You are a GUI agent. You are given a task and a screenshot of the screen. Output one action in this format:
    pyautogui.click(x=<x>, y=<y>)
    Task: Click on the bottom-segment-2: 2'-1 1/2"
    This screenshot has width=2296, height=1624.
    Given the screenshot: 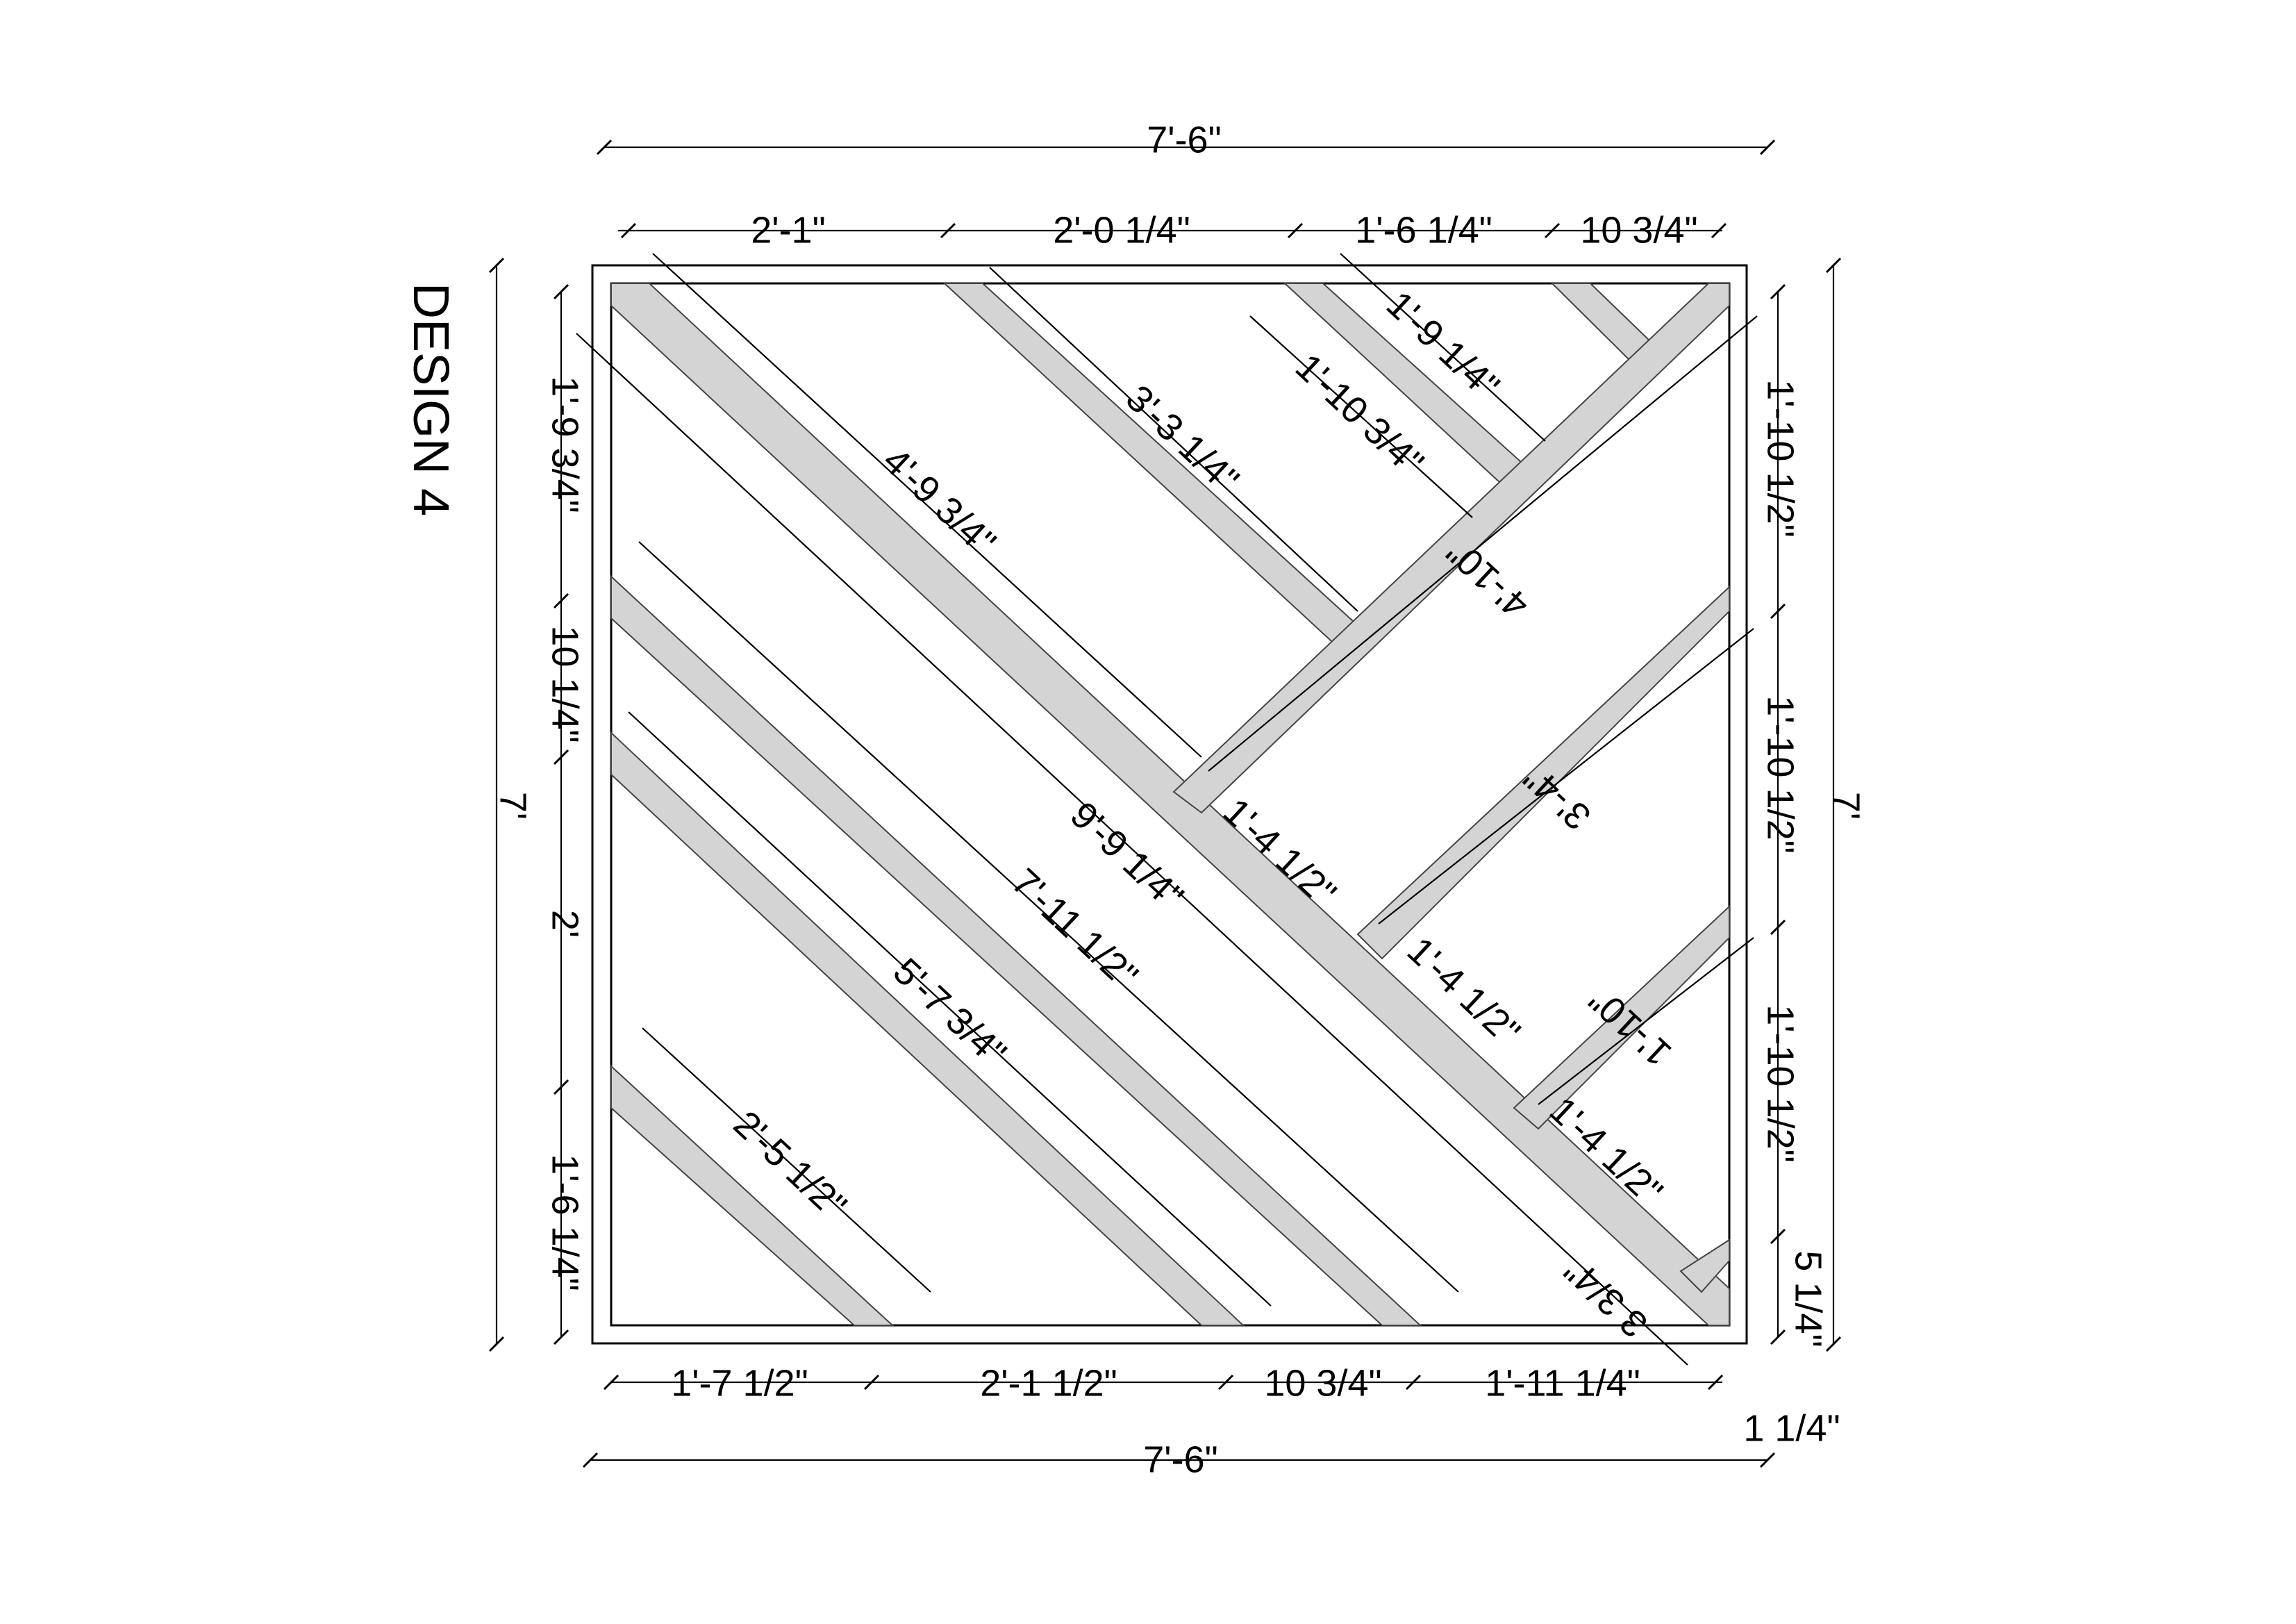 What is the action you would take?
    pyautogui.click(x=1049, y=1383)
    